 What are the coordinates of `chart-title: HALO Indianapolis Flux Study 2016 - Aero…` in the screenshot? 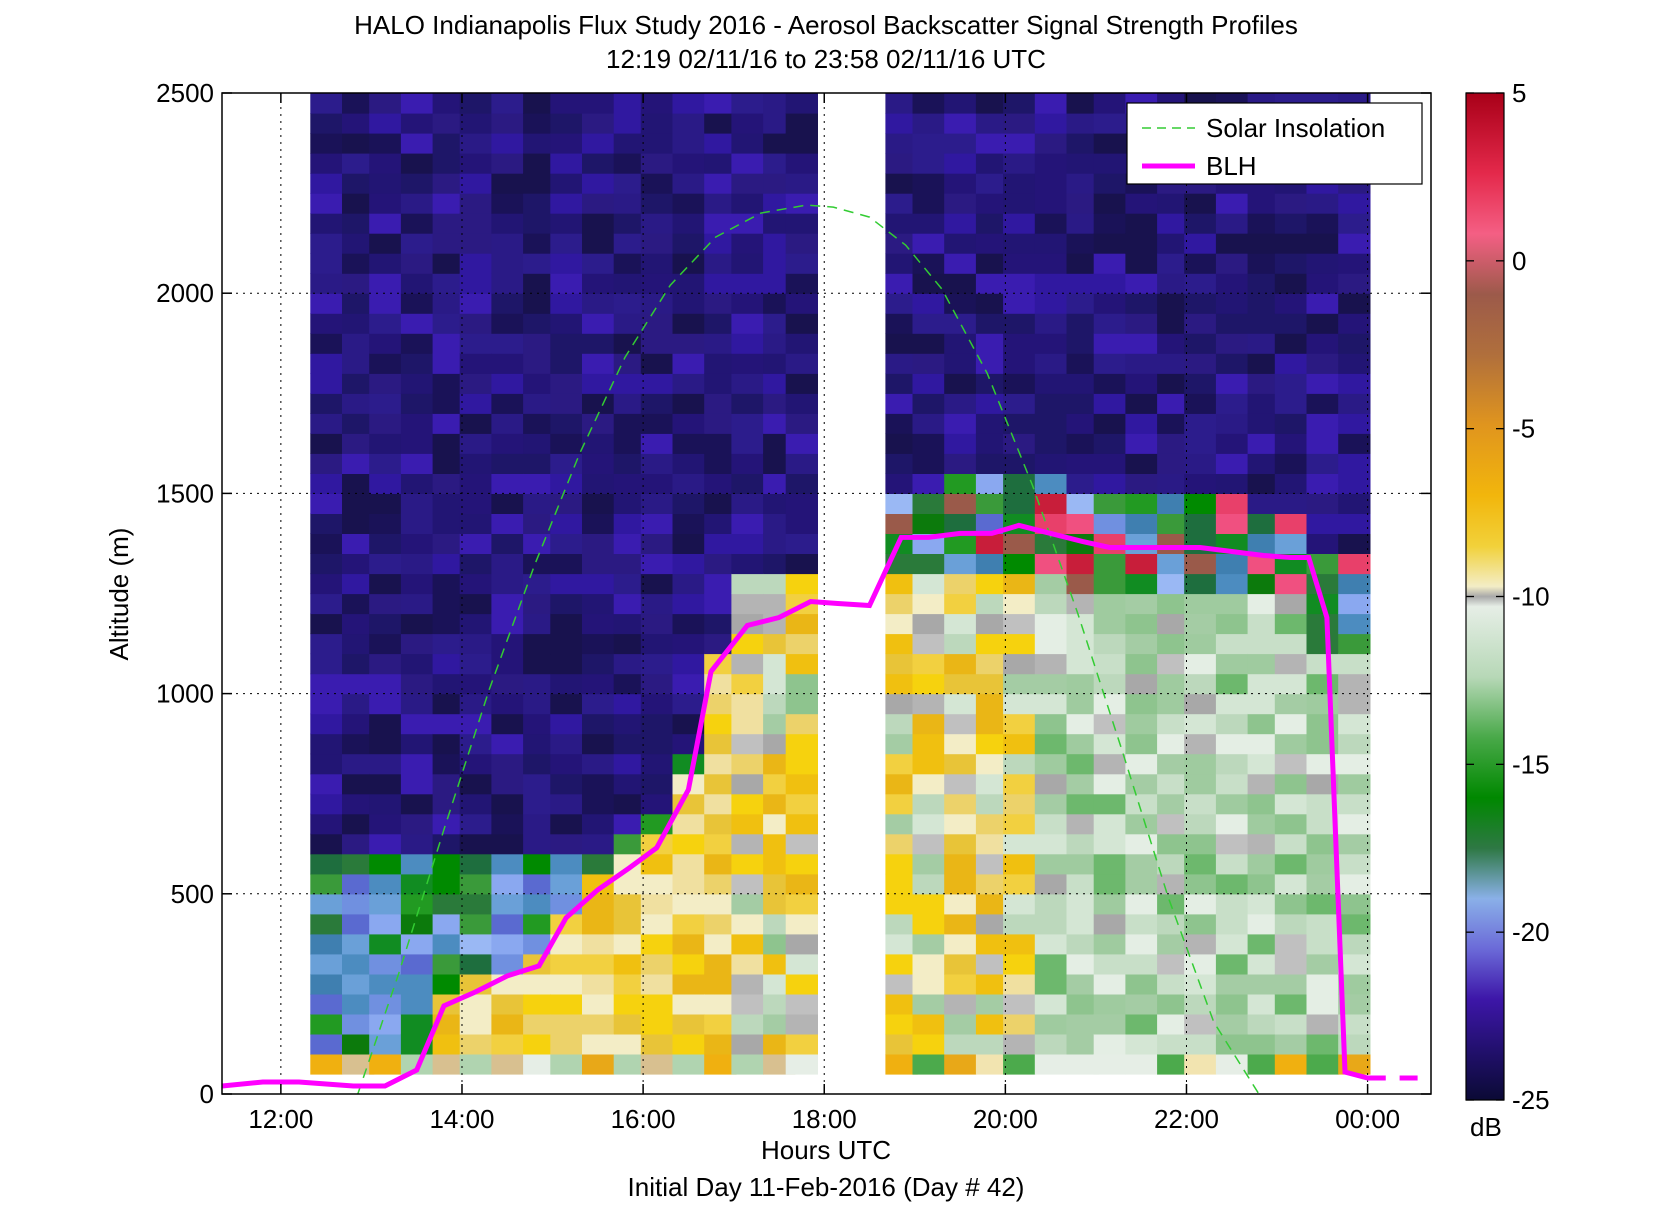 It's located at (826, 25).